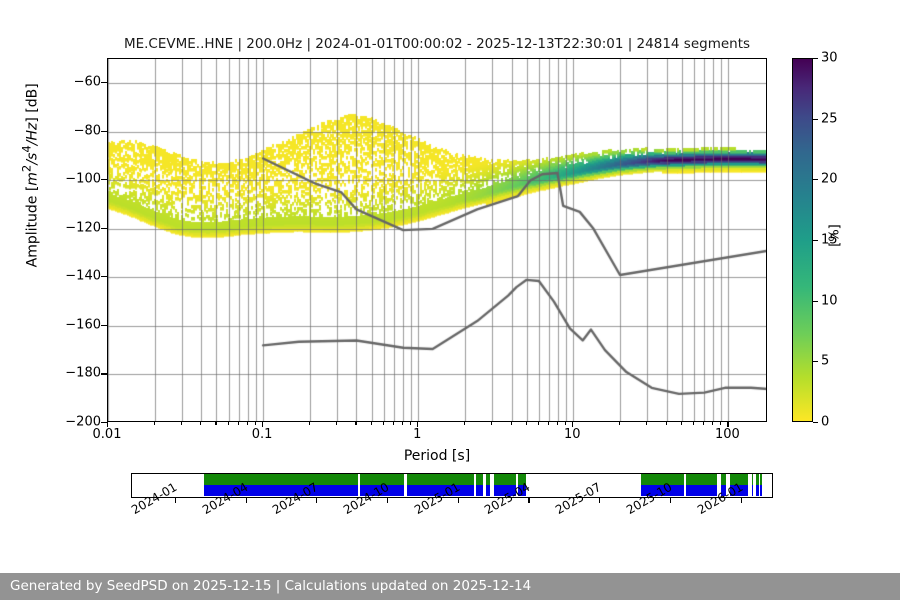 The width and height of the screenshot is (900, 600). Describe the element at coordinates (829, 301) in the screenshot. I see `colorbar-tick: 10` at that location.